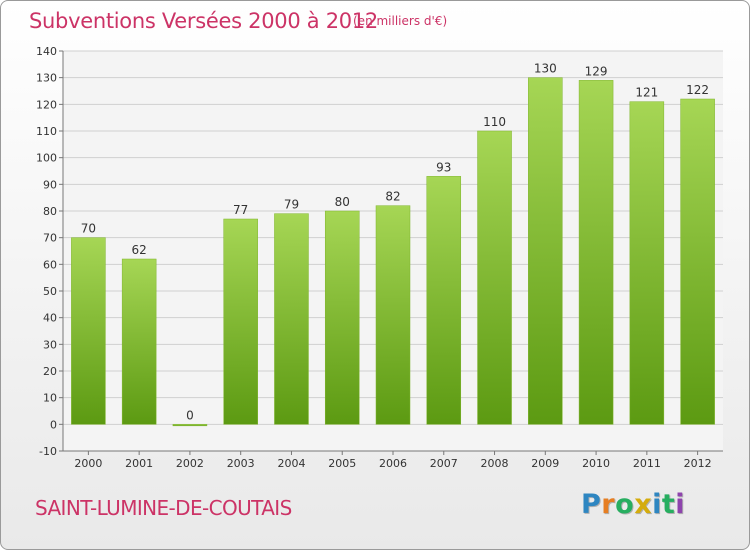 The height and width of the screenshot is (550, 750). What do you see at coordinates (393, 463) in the screenshot?
I see `x-tick-label: 2006` at bounding box center [393, 463].